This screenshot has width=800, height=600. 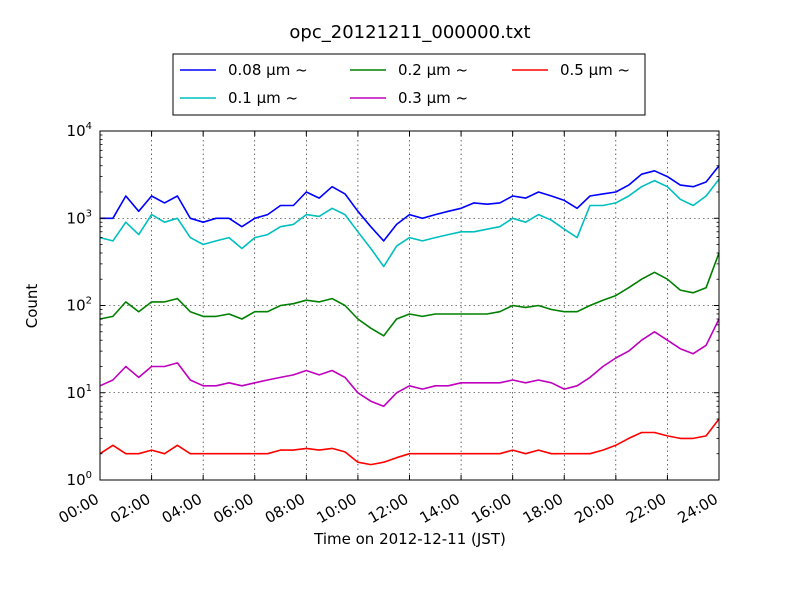 I want to click on x-axis-label: Time on 2012-12-11 (JST), so click(x=409, y=539).